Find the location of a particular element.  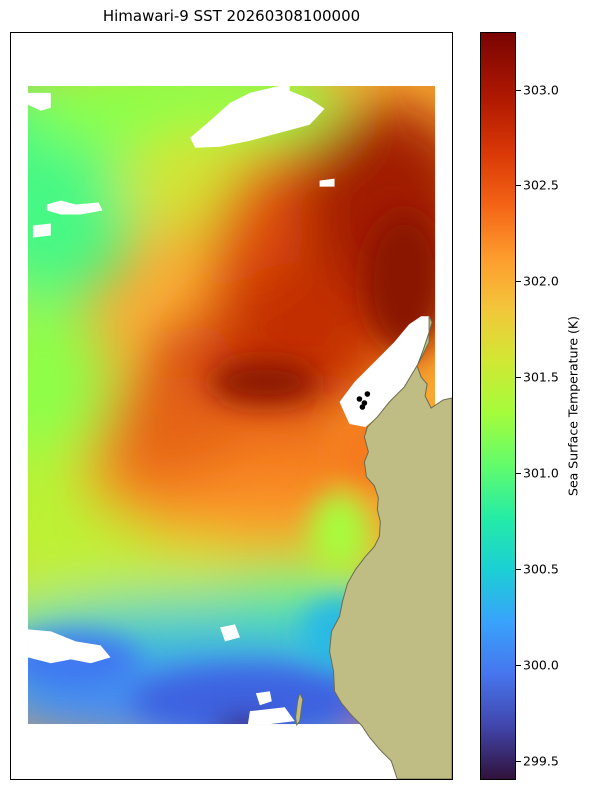

colorbar-gradient is located at coordinates (498, 406).